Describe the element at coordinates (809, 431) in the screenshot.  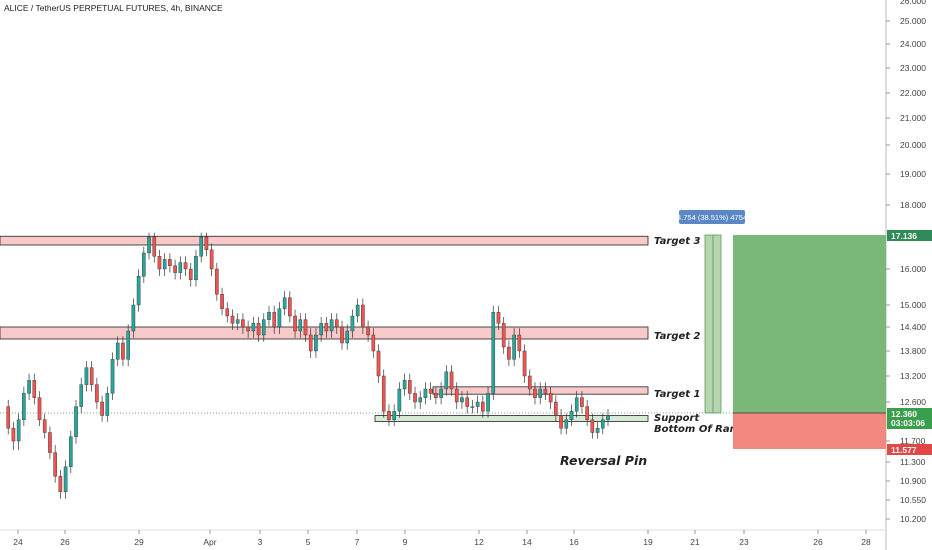
I see `loss-zone` at that location.